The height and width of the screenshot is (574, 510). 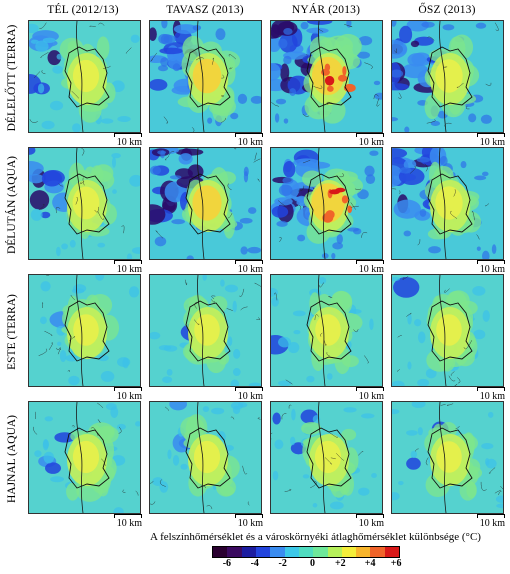 I want to click on column-header-winter: TÉL (2012/13), so click(x=83, y=10).